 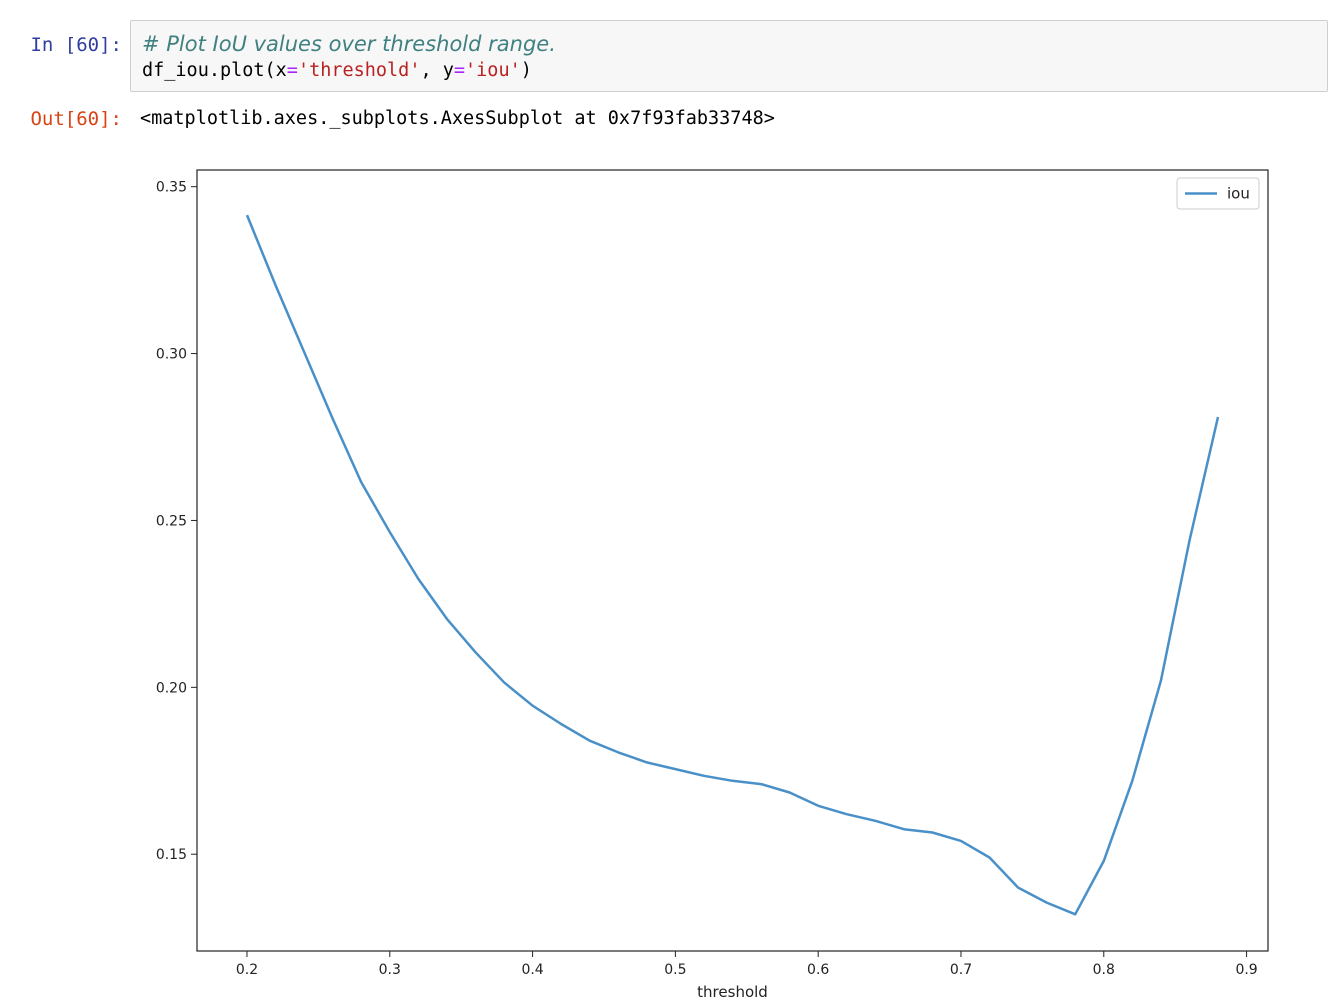 I want to click on code-string: 'iou', so click(x=493, y=70).